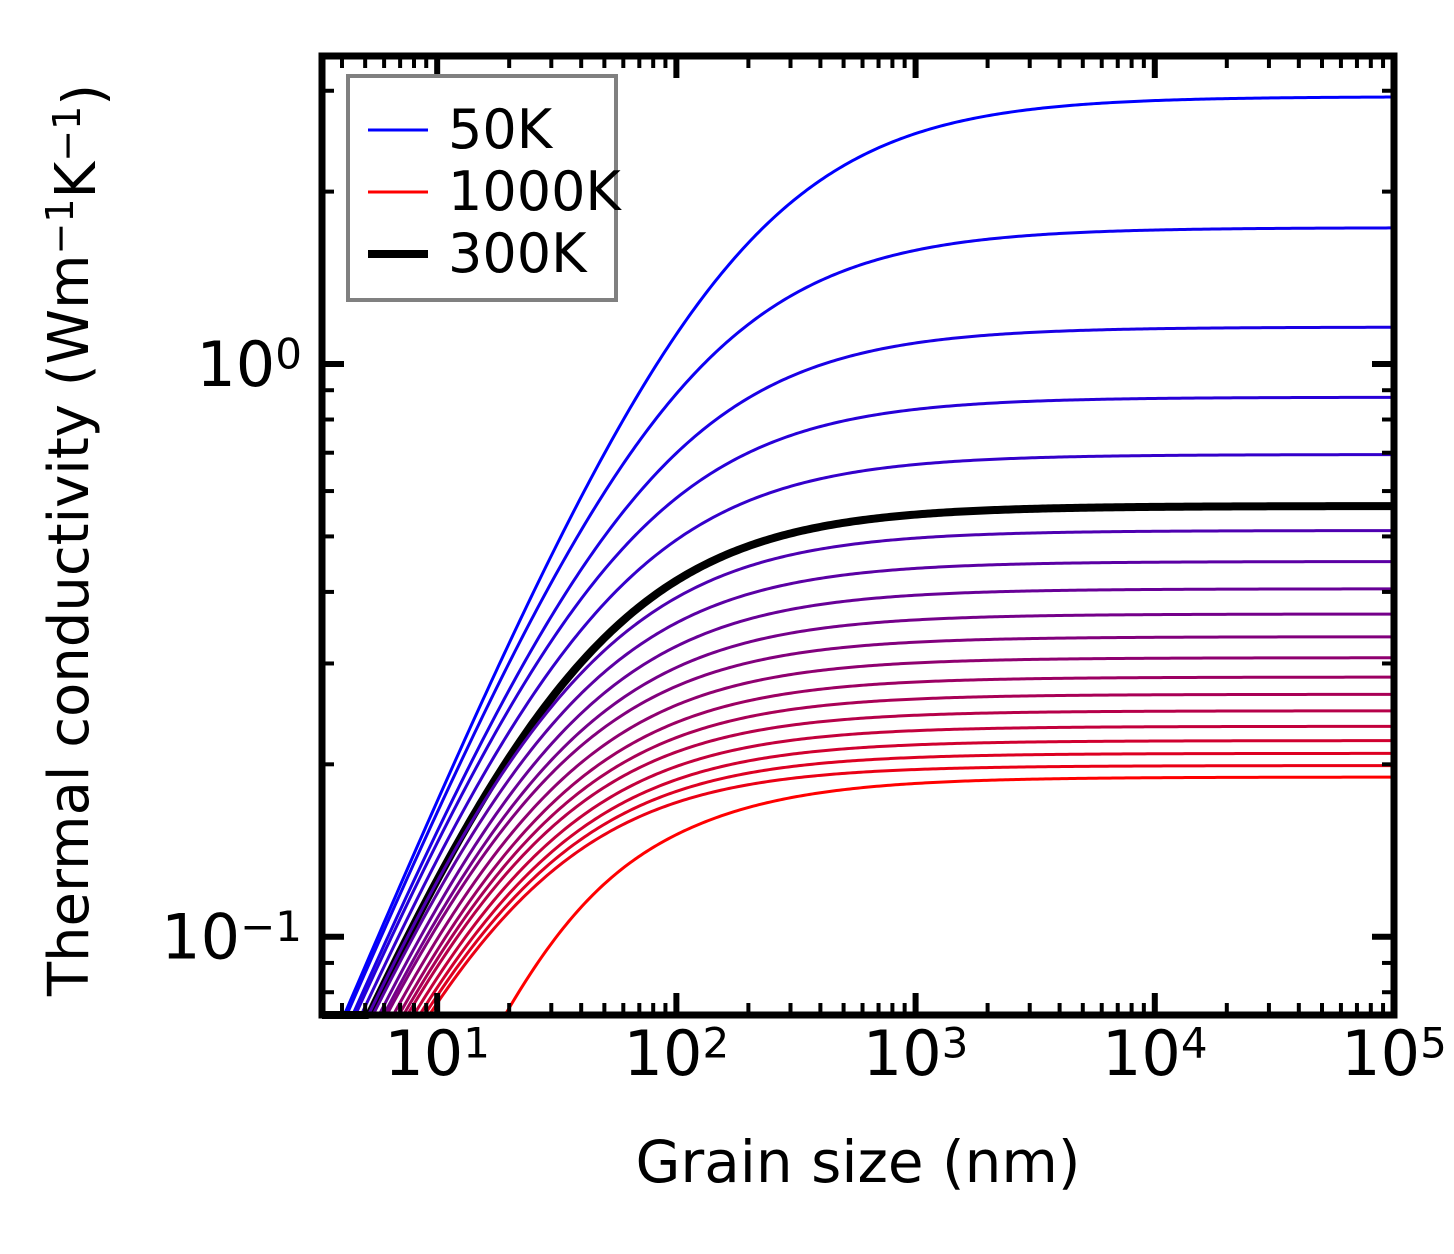 Image resolution: width=1454 pixels, height=1254 pixels. I want to click on svg-text: Grain size (nm), so click(857, 1162).